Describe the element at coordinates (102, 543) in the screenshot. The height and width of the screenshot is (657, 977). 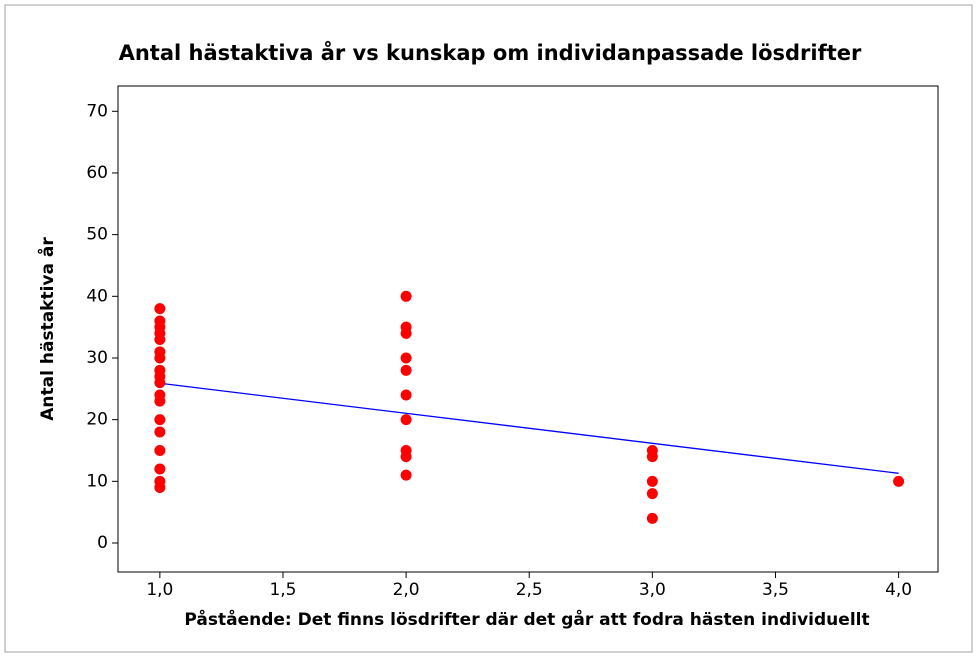
I see `y-tick-label: 0` at that location.